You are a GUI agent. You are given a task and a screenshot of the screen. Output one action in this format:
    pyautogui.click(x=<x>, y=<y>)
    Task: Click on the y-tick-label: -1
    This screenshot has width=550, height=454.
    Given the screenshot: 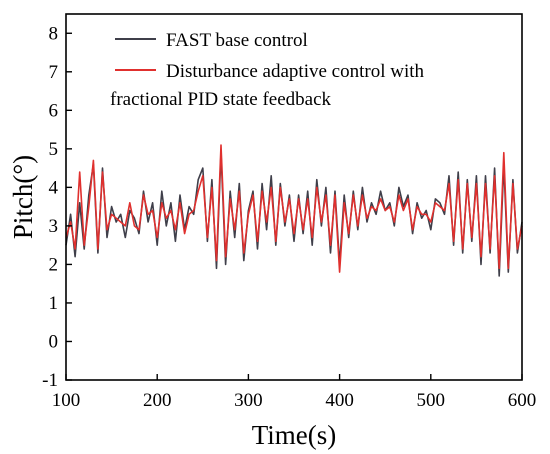 What is the action you would take?
    pyautogui.click(x=50, y=380)
    